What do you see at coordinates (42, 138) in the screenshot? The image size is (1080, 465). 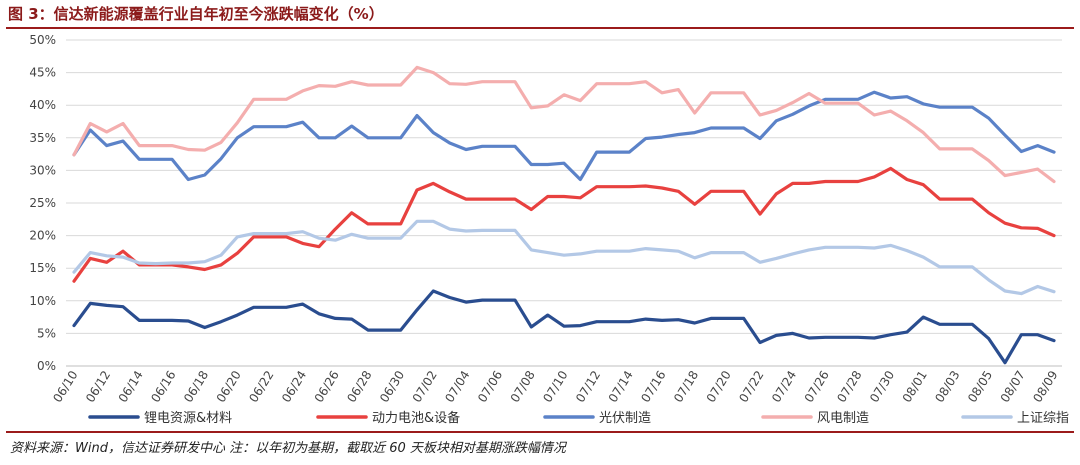 I see `y-tick-label: 35%` at bounding box center [42, 138].